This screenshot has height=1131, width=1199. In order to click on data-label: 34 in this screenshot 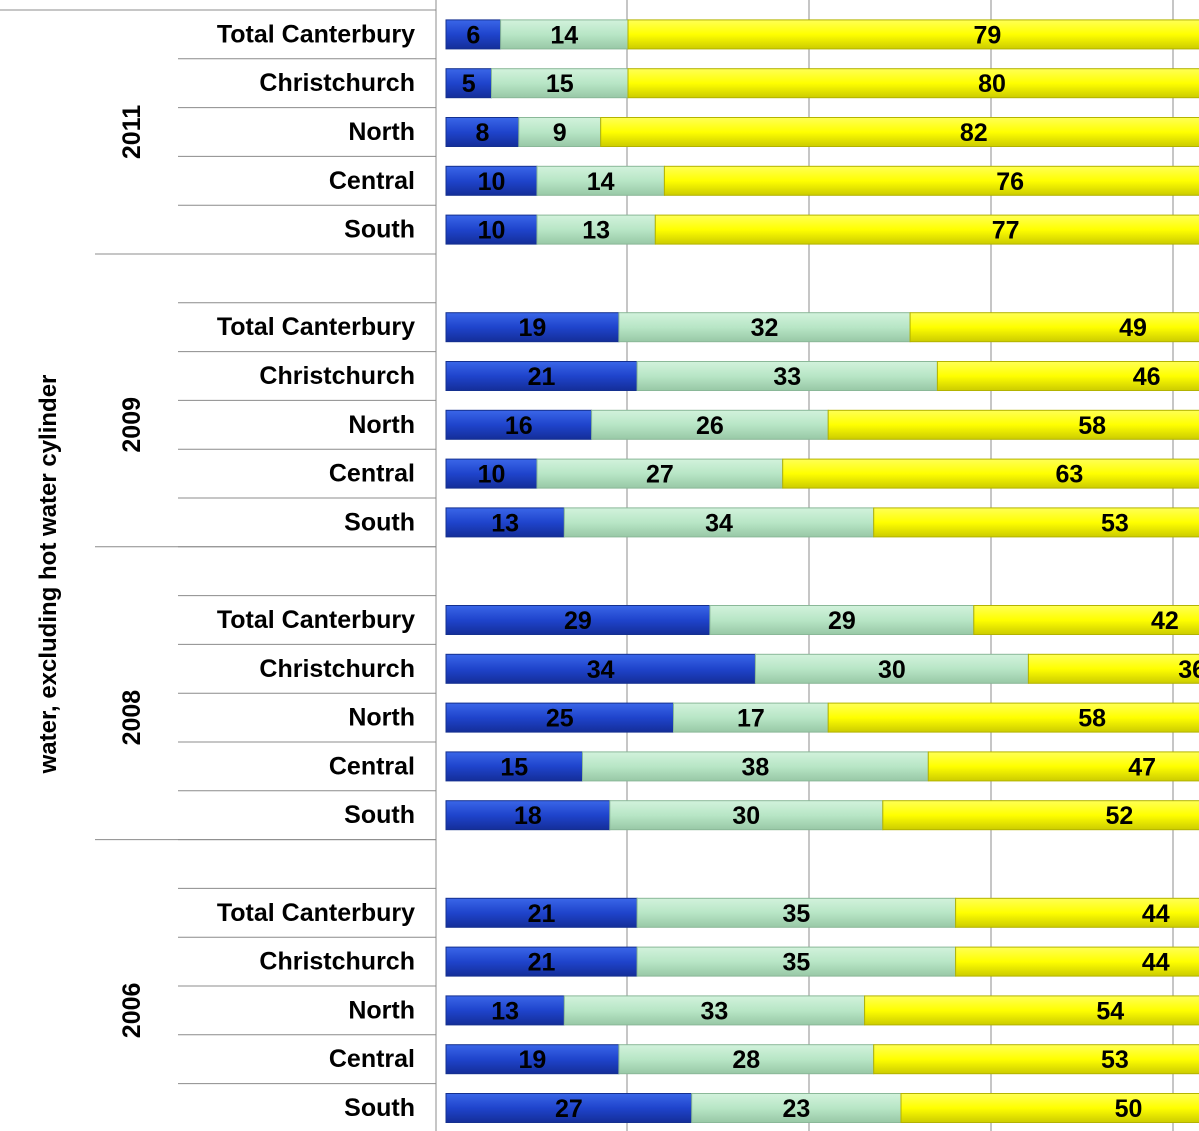, I will do `click(719, 523)`.